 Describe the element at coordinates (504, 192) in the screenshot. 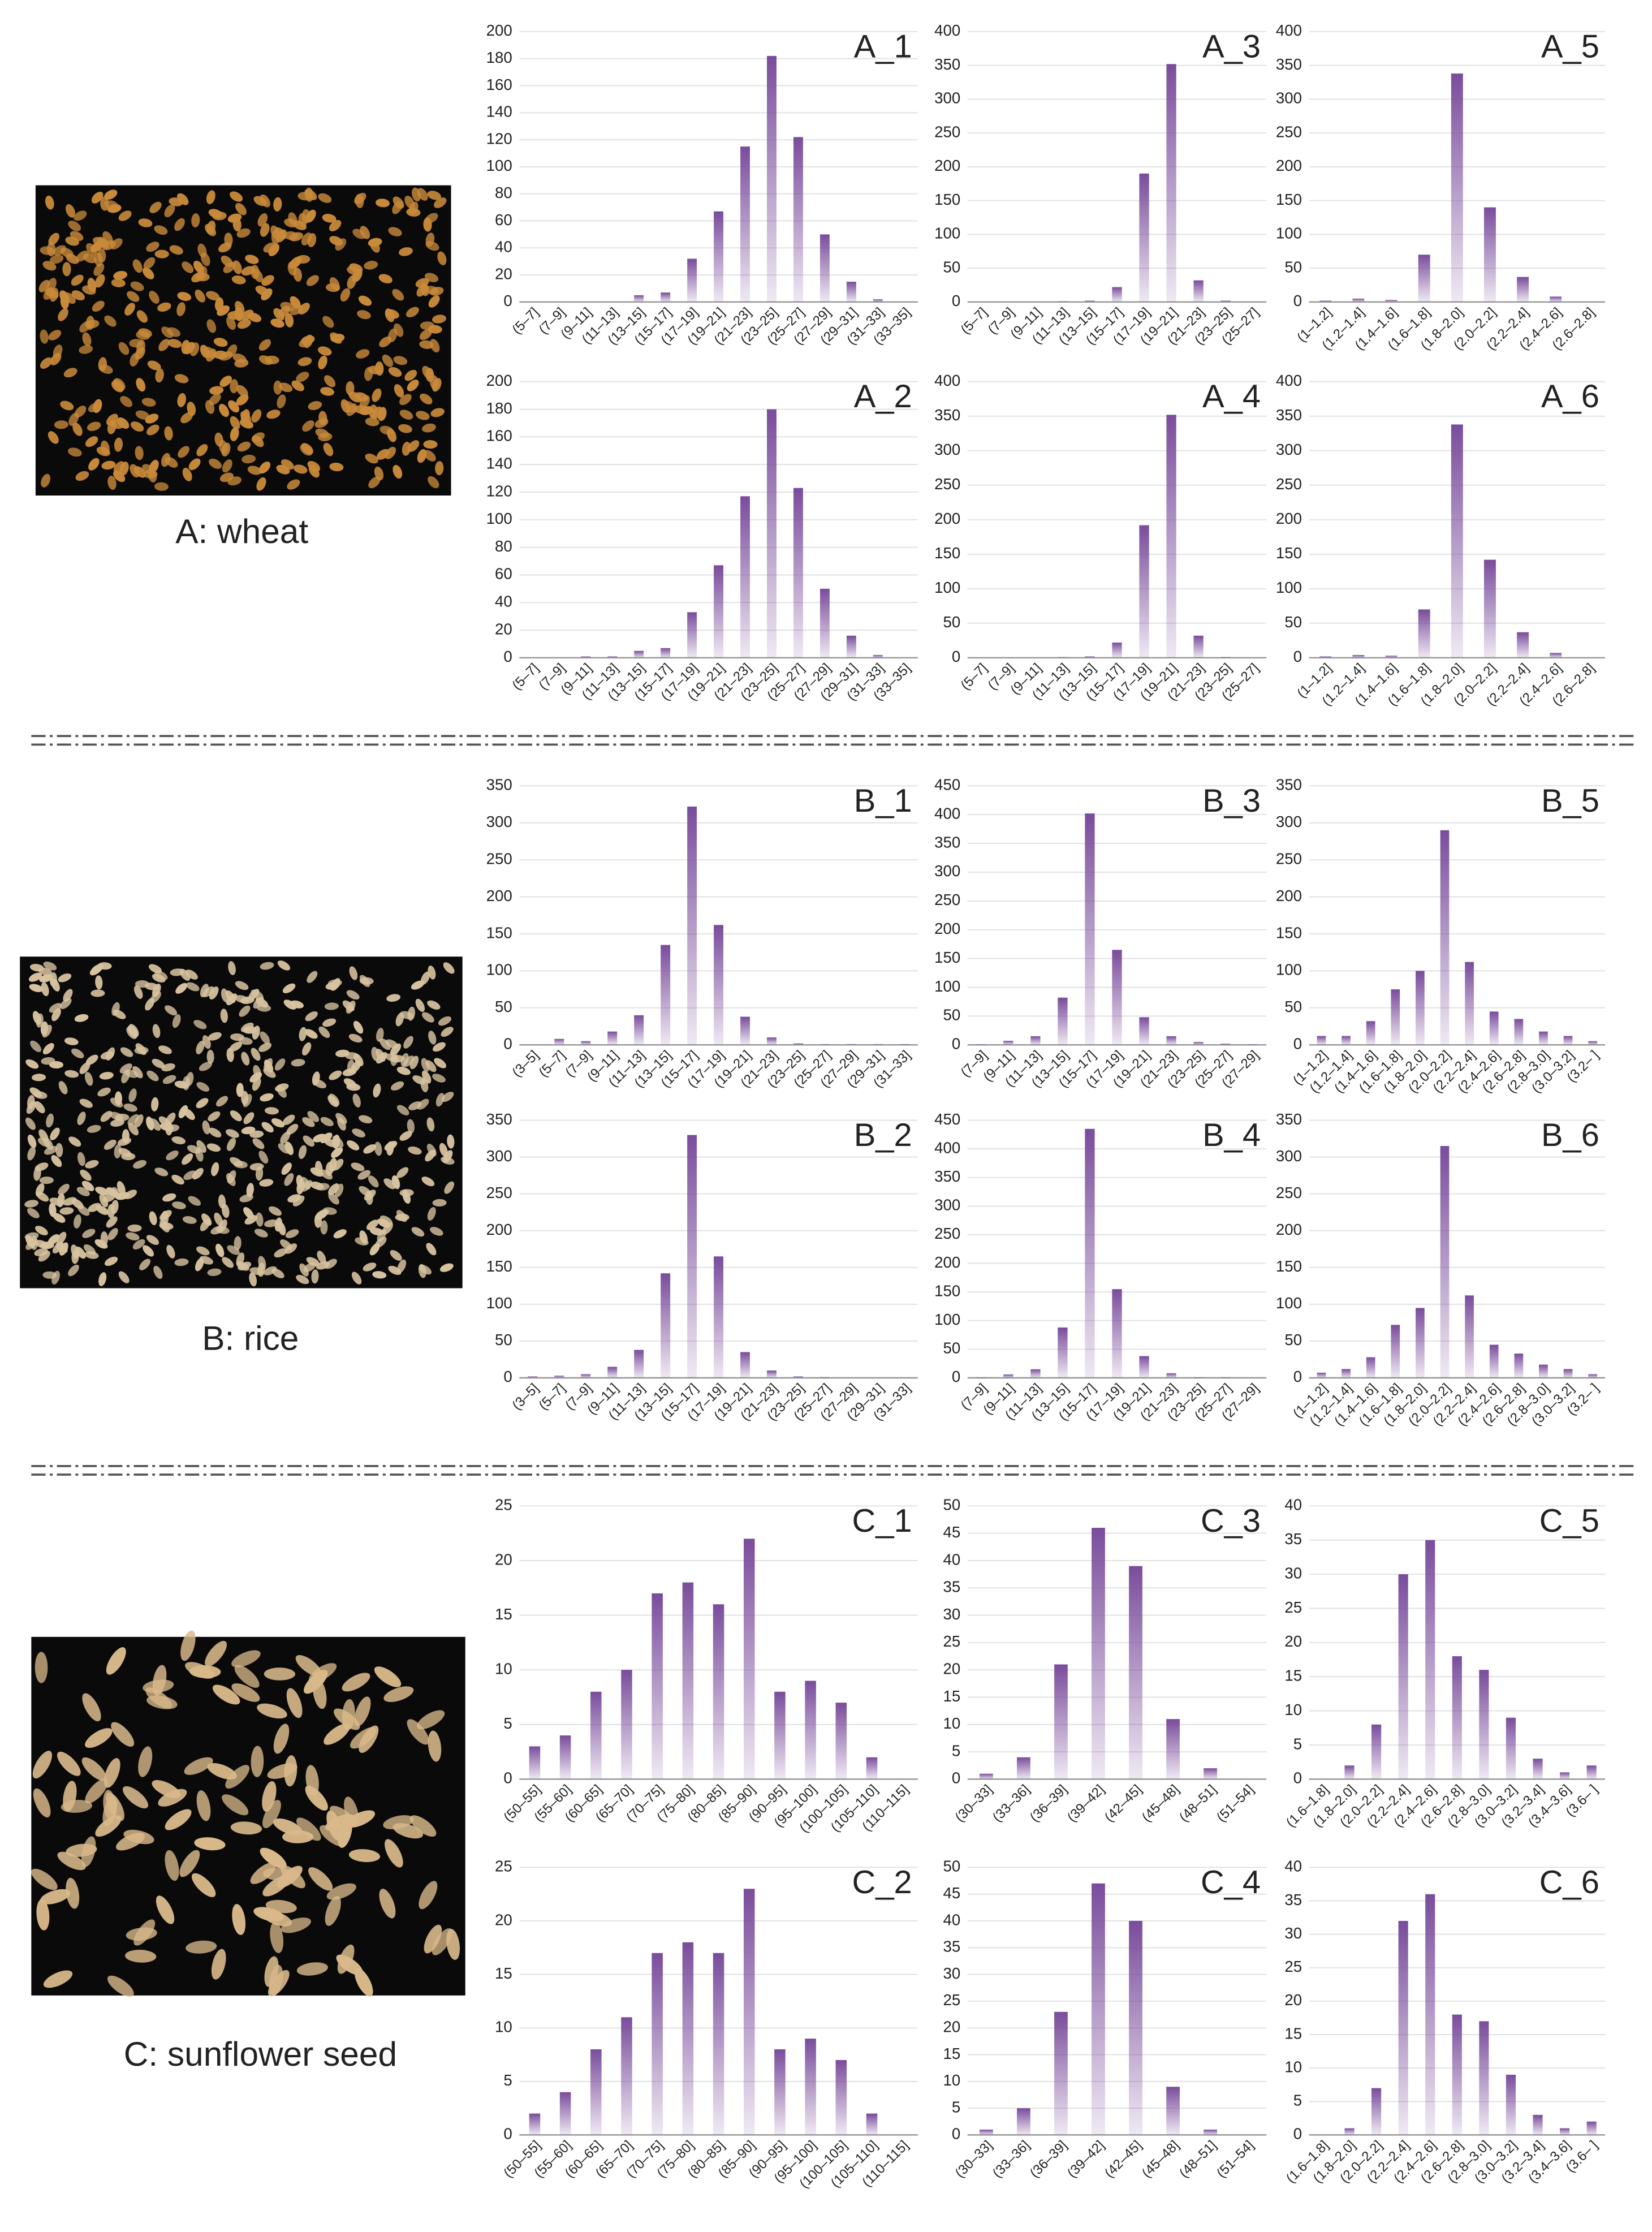

I see `y-tick-label: 80` at that location.